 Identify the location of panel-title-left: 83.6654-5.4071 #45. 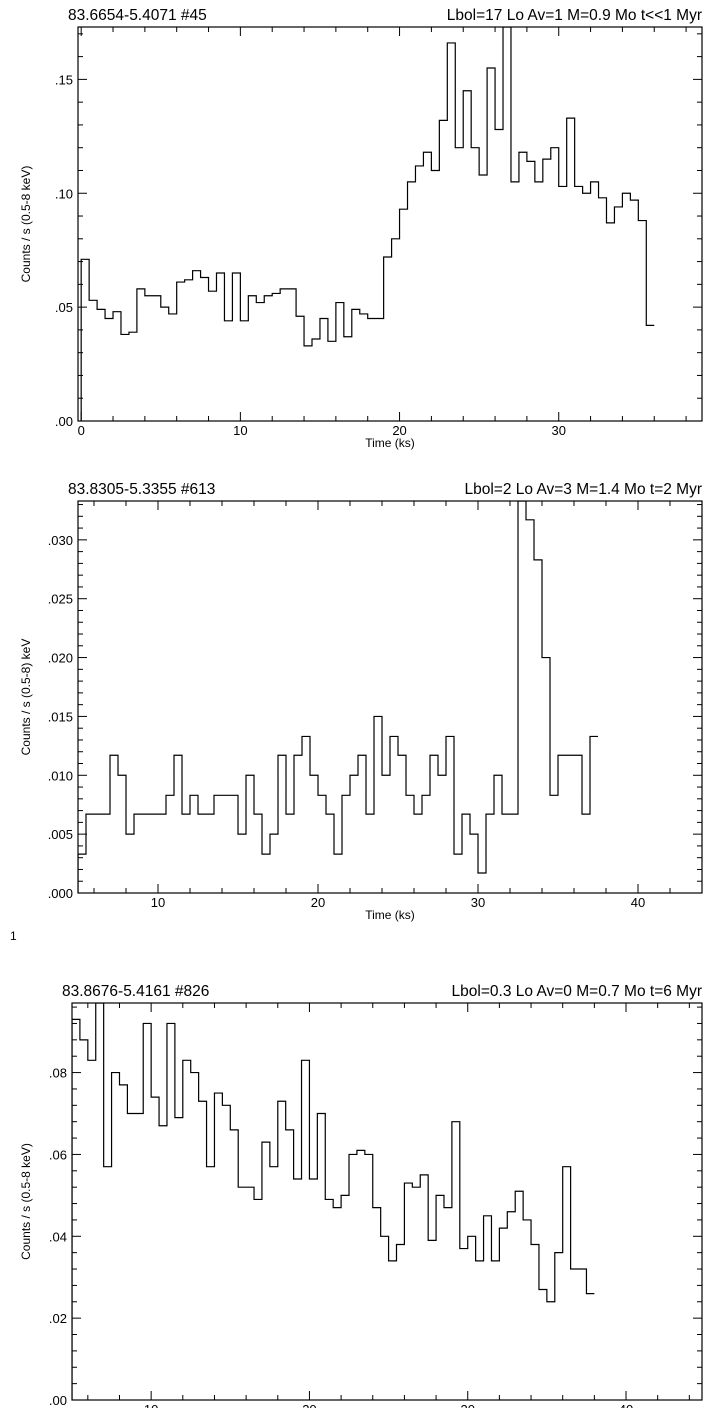
(137, 15).